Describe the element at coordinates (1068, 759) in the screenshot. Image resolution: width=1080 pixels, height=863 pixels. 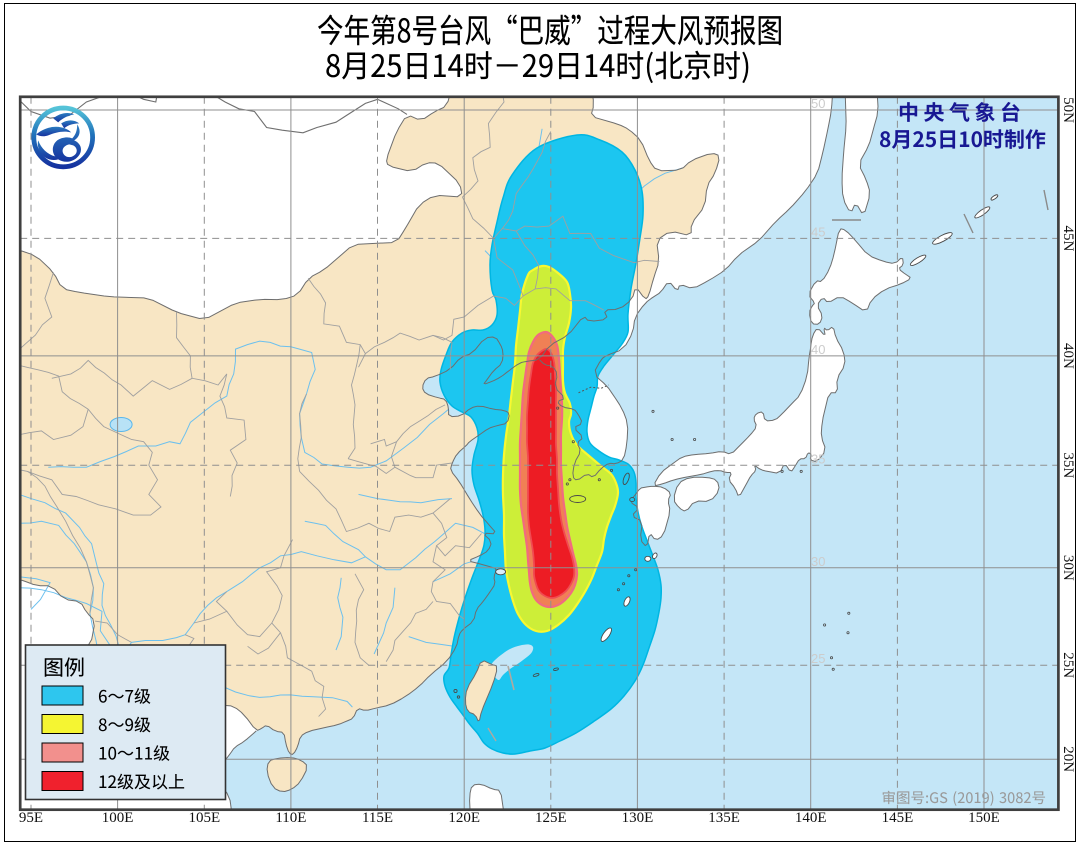
I see `svg-text: 20N` at that location.